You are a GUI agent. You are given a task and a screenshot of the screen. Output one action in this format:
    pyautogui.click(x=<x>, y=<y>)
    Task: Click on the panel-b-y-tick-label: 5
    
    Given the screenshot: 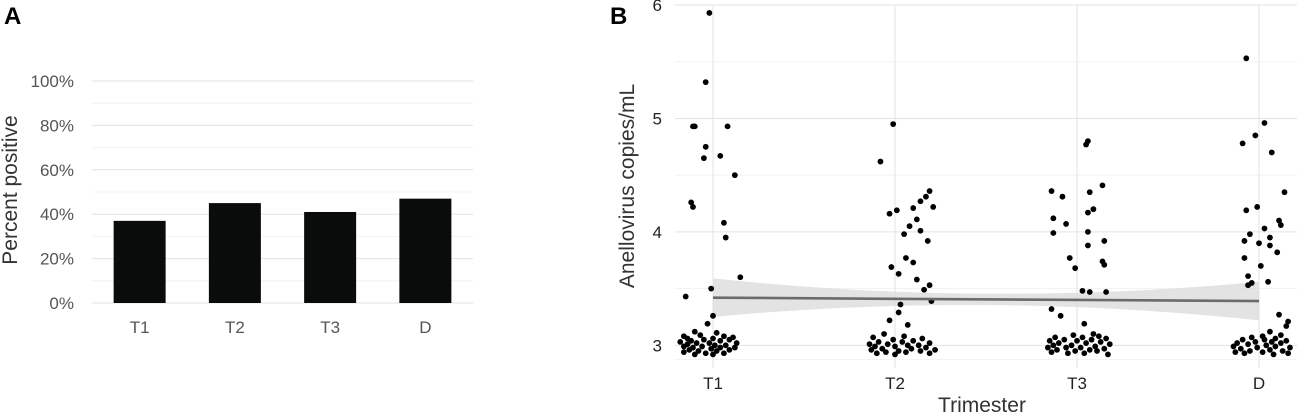 What is the action you would take?
    pyautogui.click(x=657, y=118)
    